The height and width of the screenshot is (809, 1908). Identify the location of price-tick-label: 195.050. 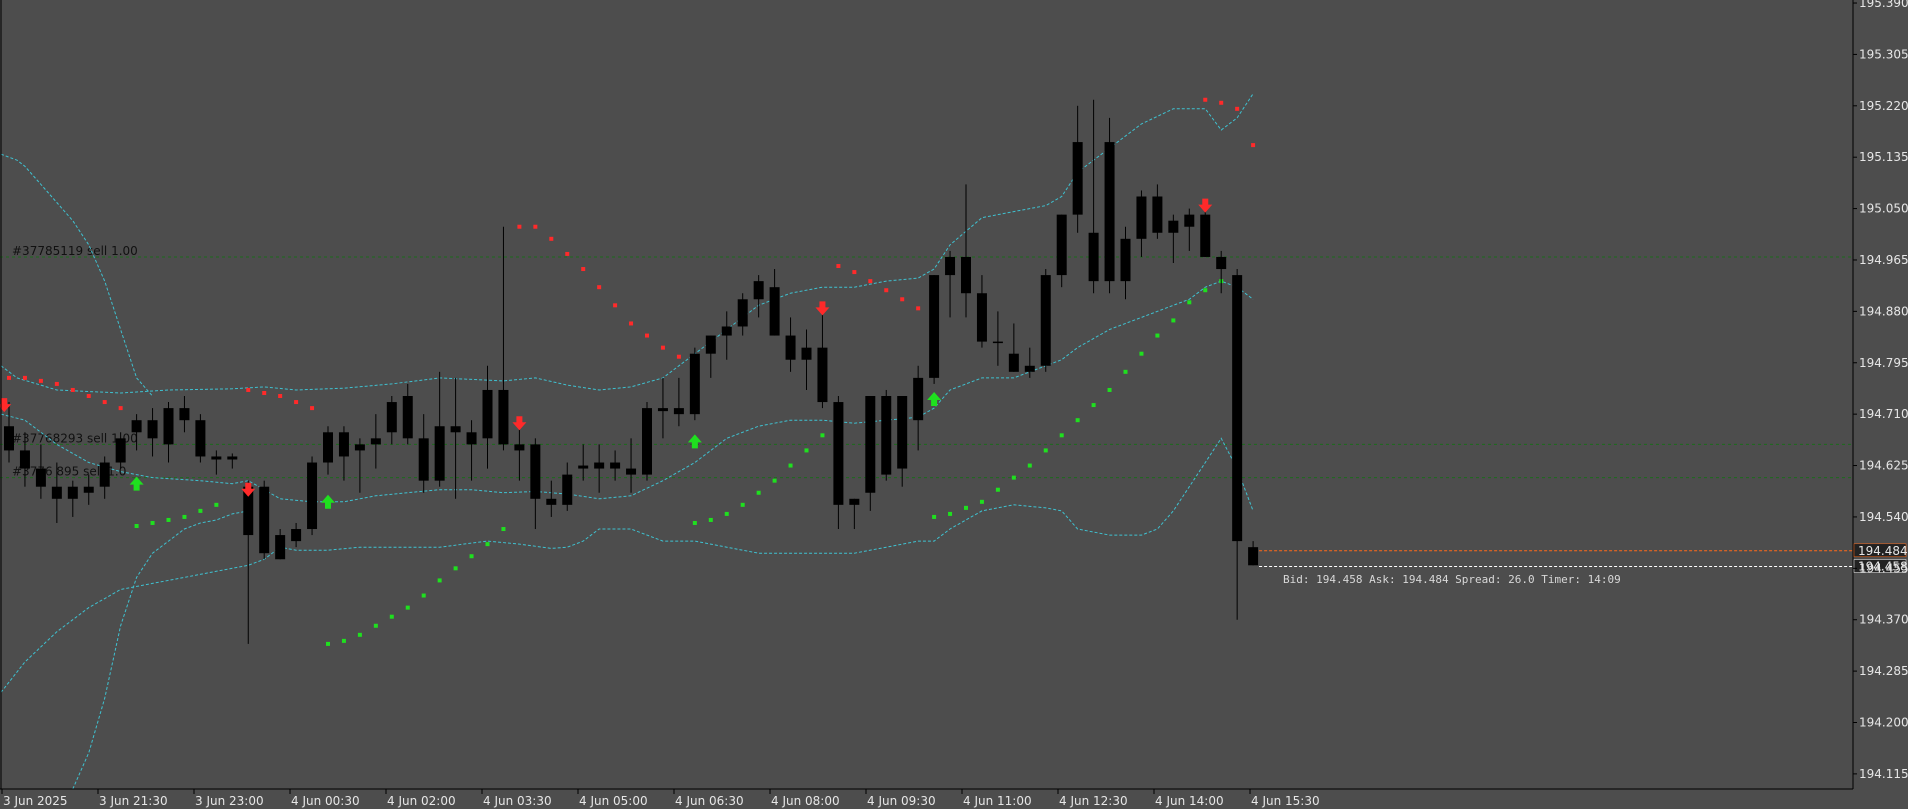
(1883, 209).